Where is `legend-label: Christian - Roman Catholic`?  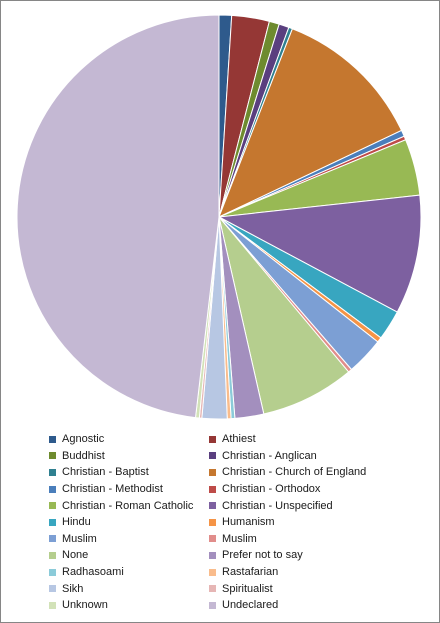 legend-label: Christian - Roman Catholic is located at coordinates (128, 505).